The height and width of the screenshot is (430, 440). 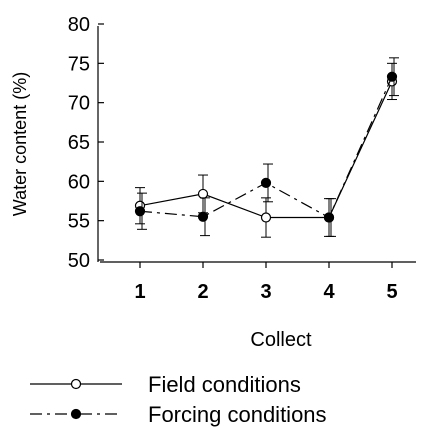 I want to click on y-tick-label: 75, so click(x=79, y=64).